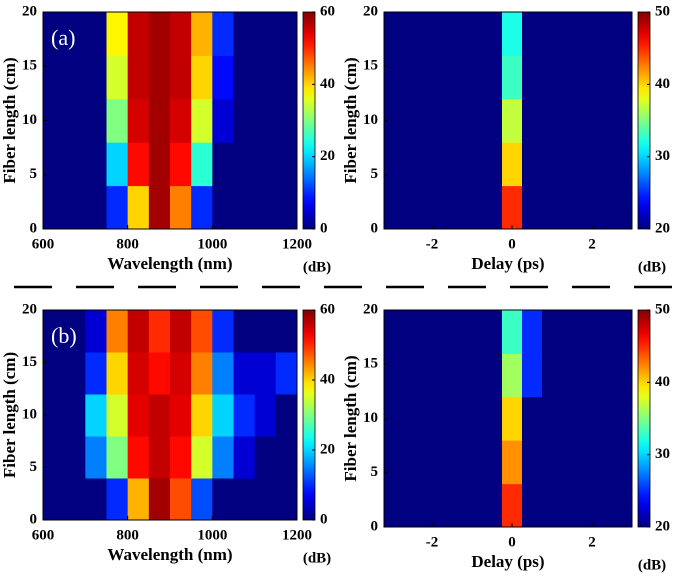 Image resolution: width=685 pixels, height=579 pixels. Describe the element at coordinates (652, 565) in the screenshot. I see `colorbar-label: (dB)` at that location.